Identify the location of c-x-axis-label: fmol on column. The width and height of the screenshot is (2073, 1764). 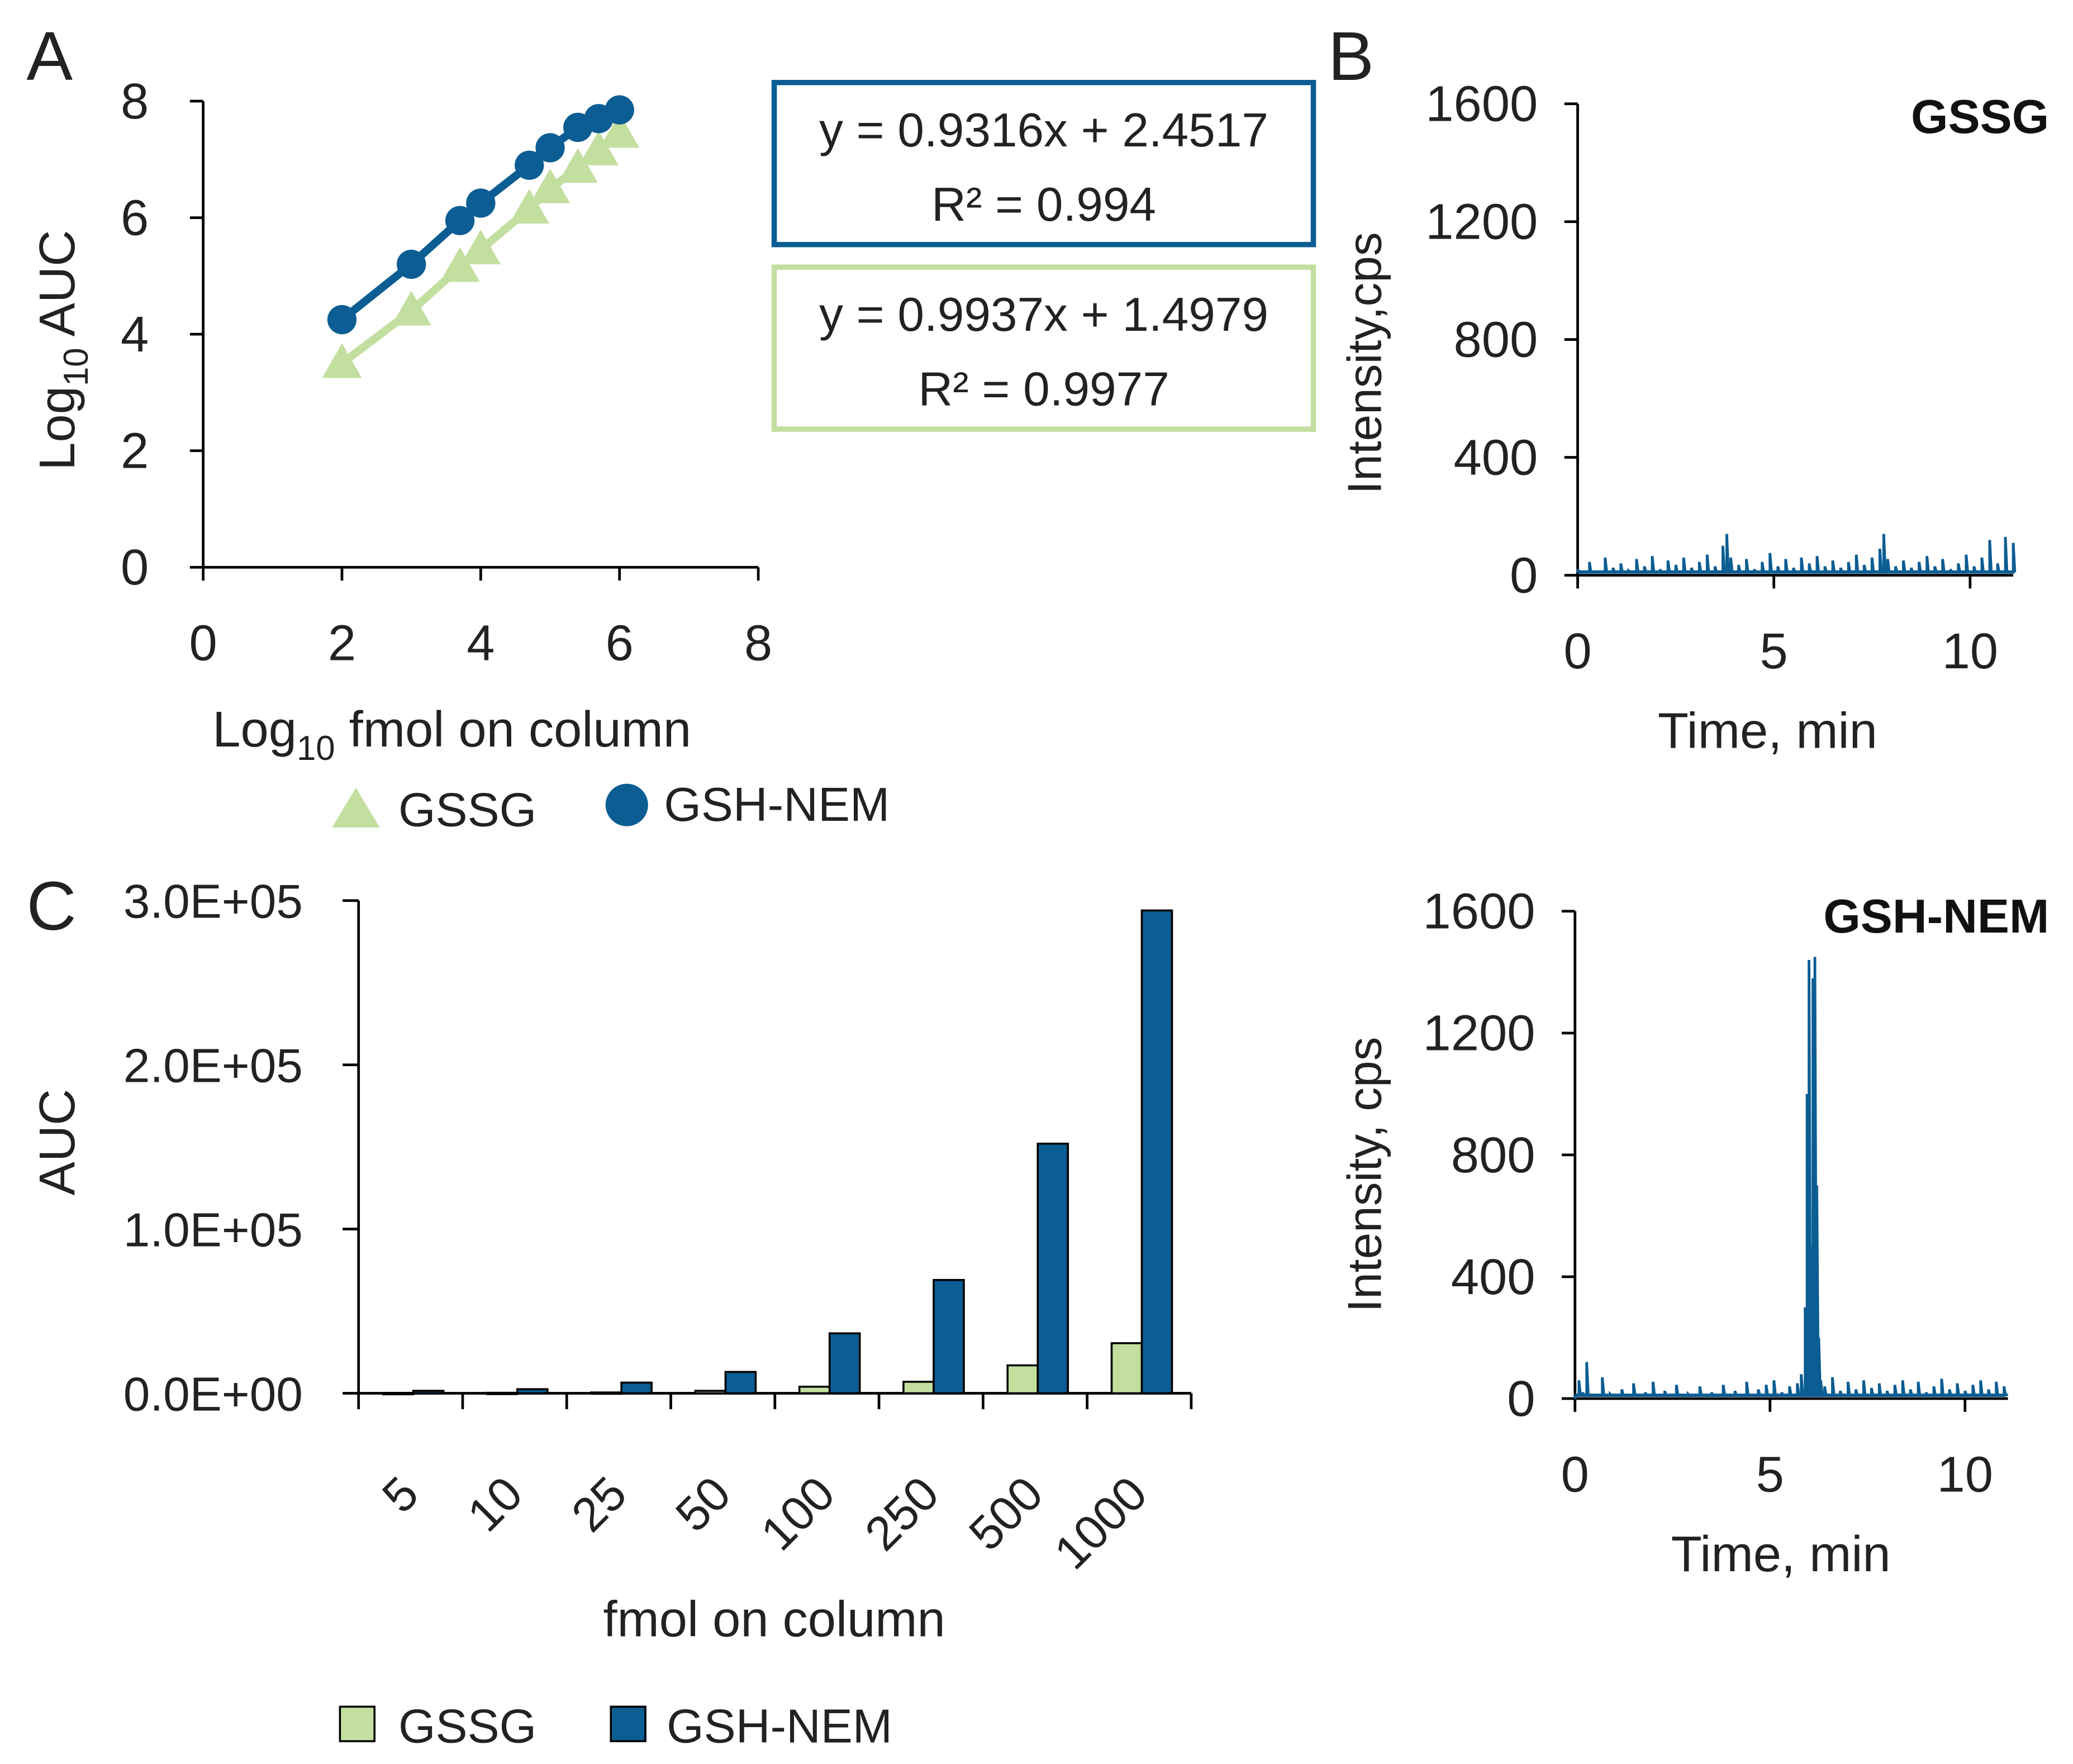
(774, 1619).